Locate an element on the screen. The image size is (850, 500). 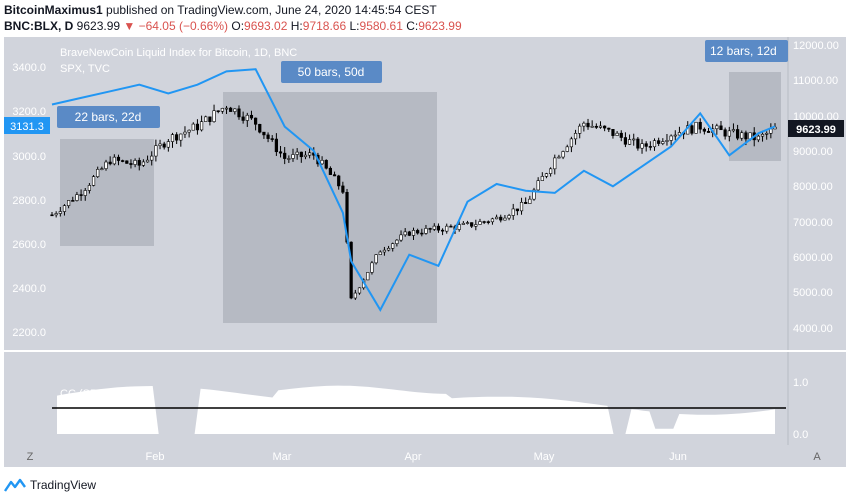
author-name: BitcoinMaximus1 is located at coordinates (53, 10).